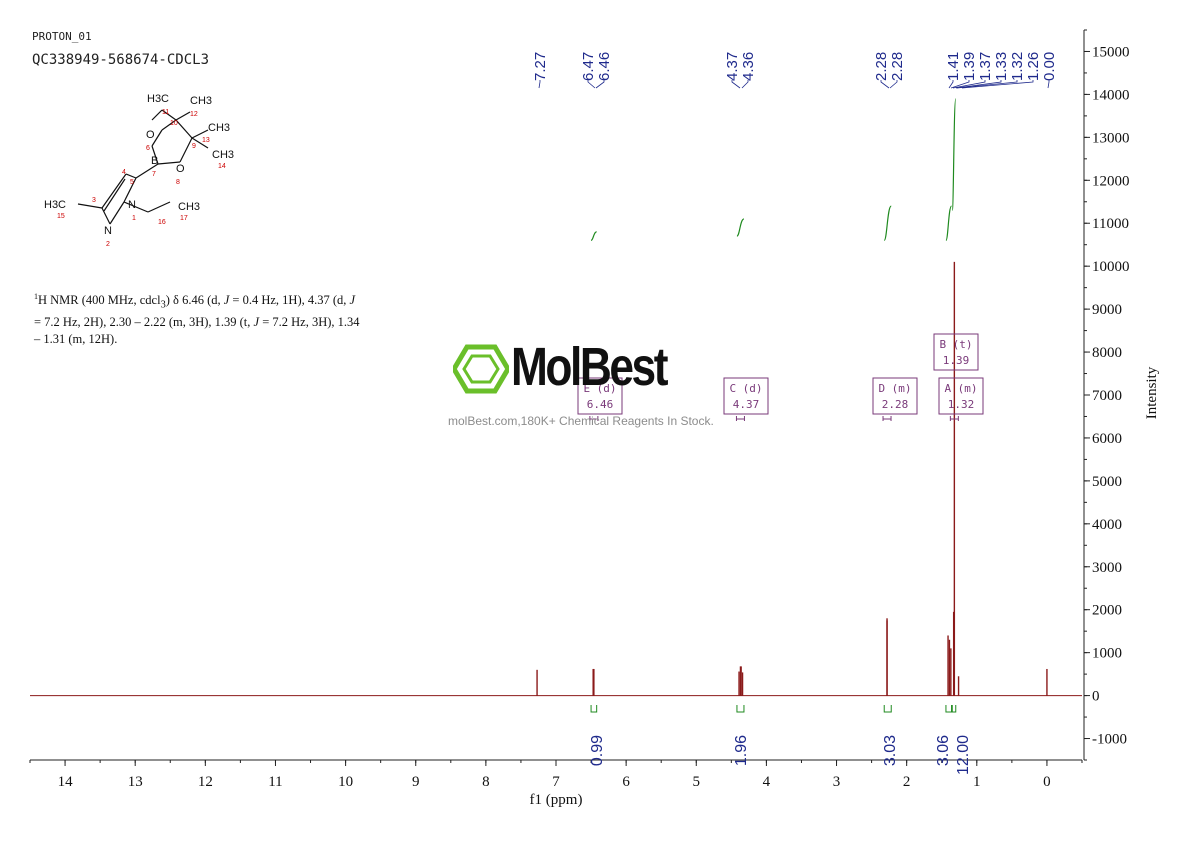 This screenshot has height=841, width=1190. Describe the element at coordinates (275, 782) in the screenshot. I see `x-tick-label: 11` at that location.